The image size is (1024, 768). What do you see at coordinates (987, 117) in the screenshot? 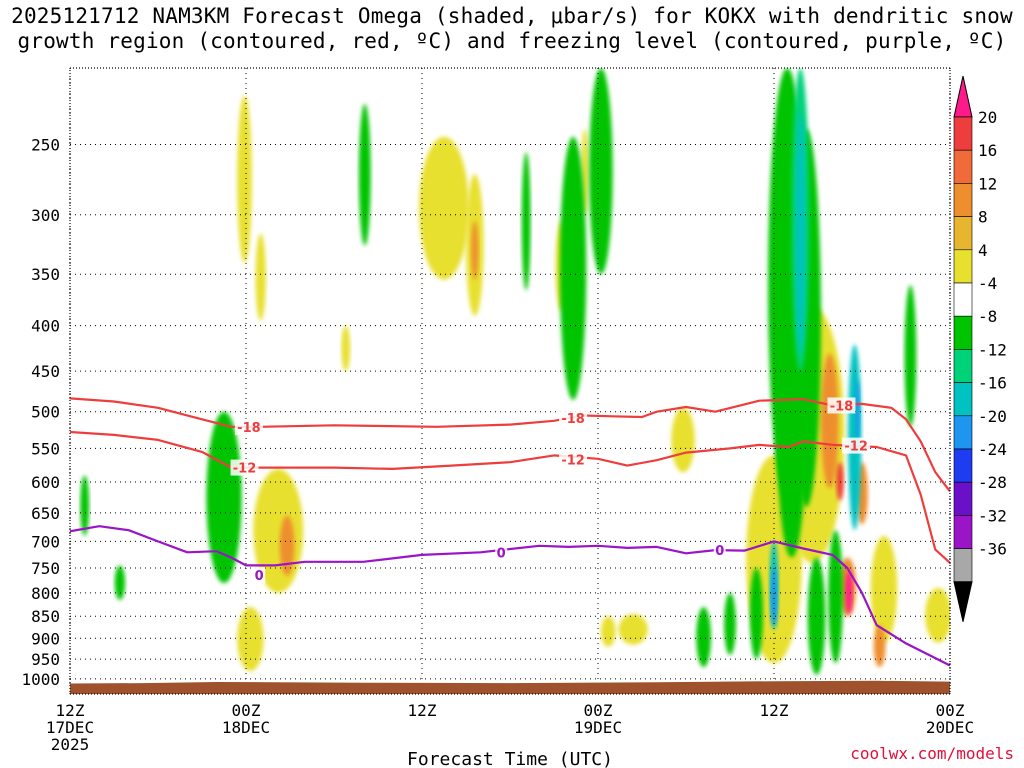
I see `colorbar-label-0: 20` at bounding box center [987, 117].